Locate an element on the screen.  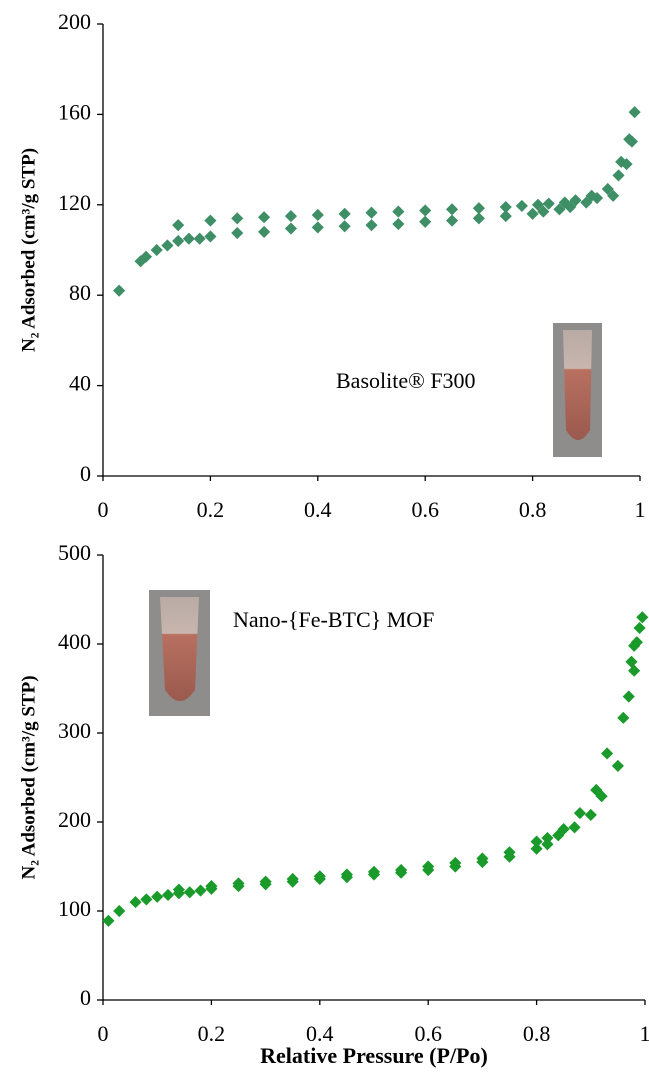
x-tick-label: 0.8 is located at coordinates (537, 1033).